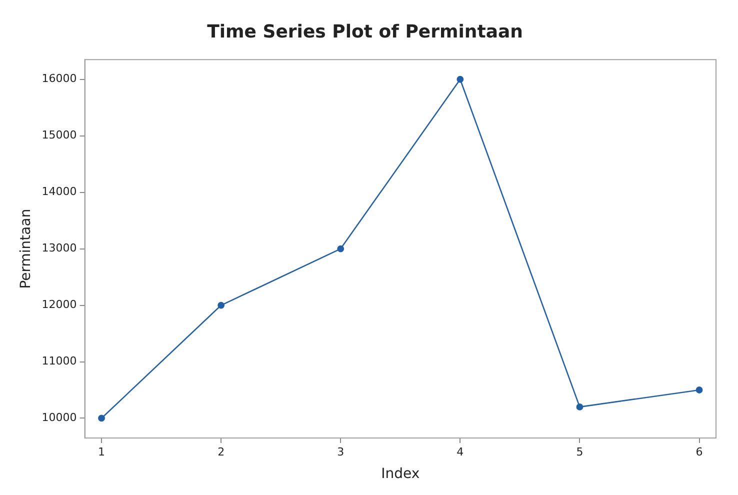 This screenshot has height=495, width=738. I want to click on y-tick-label: 10000, so click(59, 417).